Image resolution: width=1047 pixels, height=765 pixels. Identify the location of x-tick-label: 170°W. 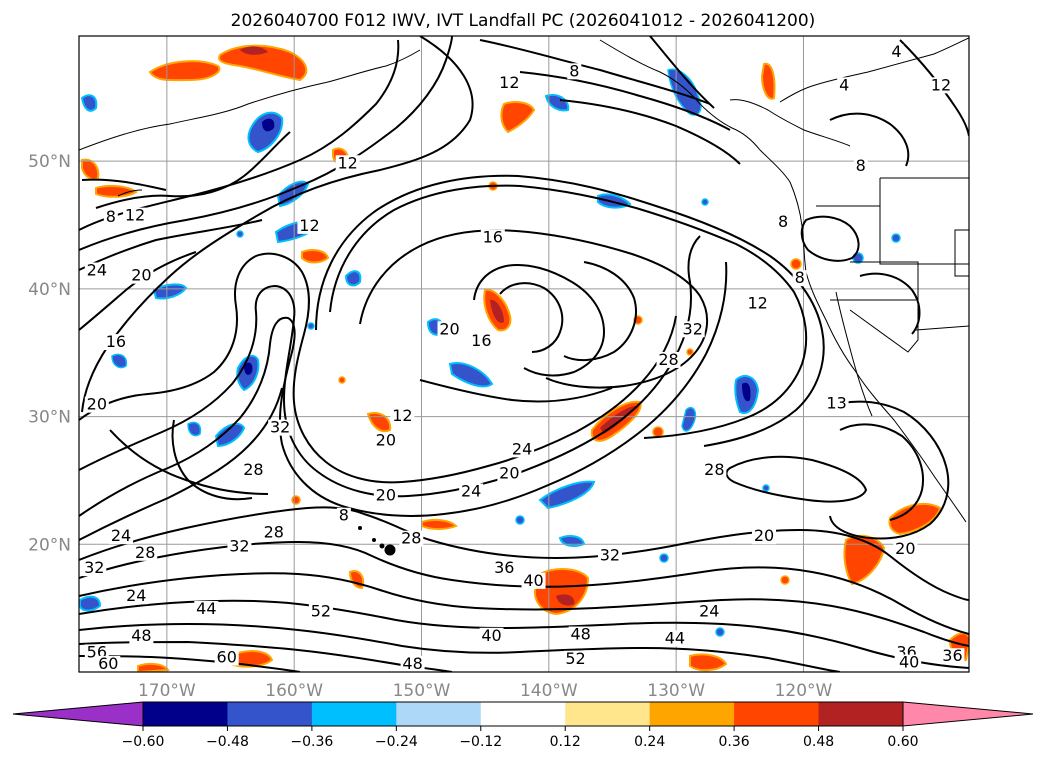
(167, 691).